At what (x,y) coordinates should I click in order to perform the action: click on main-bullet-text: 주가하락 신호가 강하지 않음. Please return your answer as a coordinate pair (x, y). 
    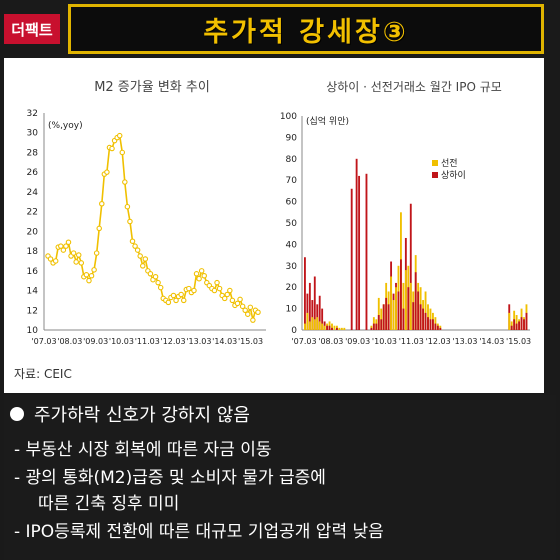
    Looking at the image, I should click on (142, 415).